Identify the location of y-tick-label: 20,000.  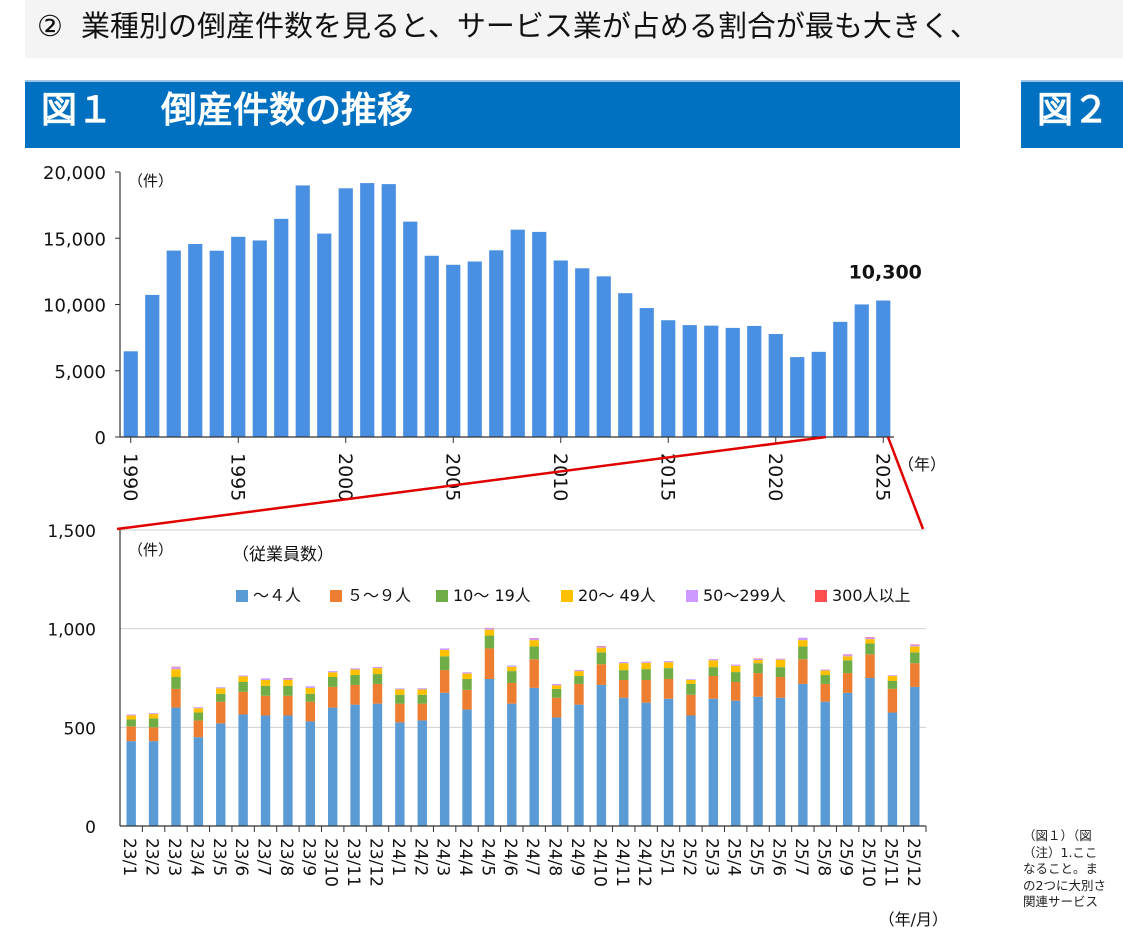
(74, 173).